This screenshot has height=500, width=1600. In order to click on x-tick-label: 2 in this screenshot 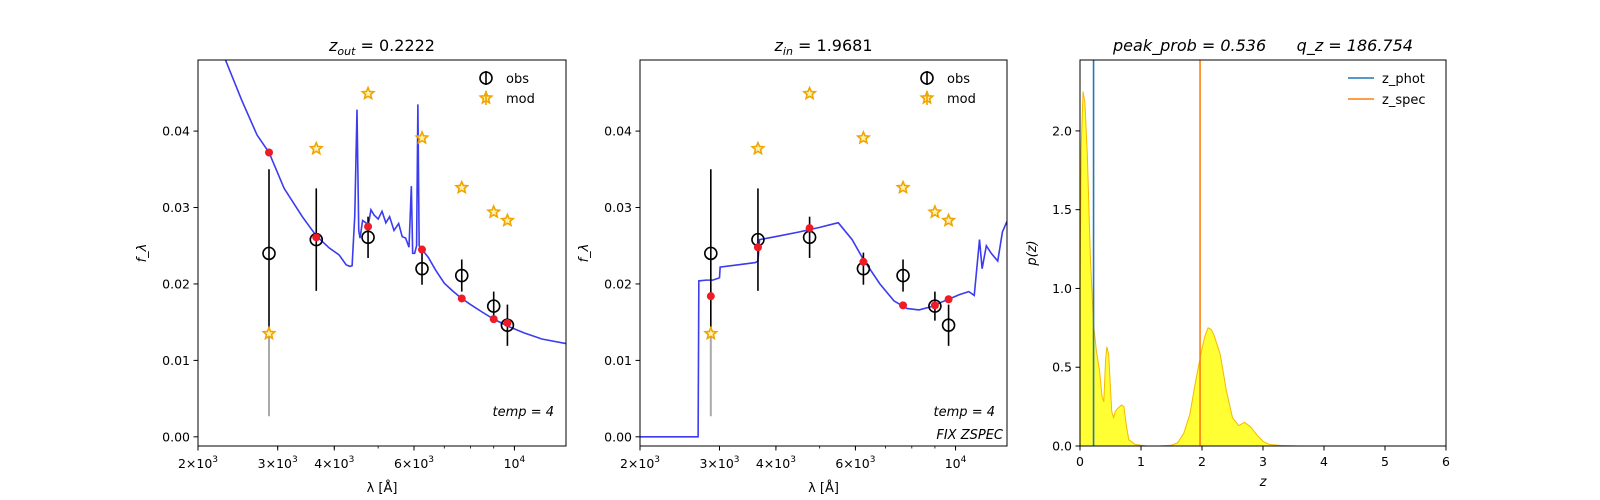, I will do `click(1202, 461)`.